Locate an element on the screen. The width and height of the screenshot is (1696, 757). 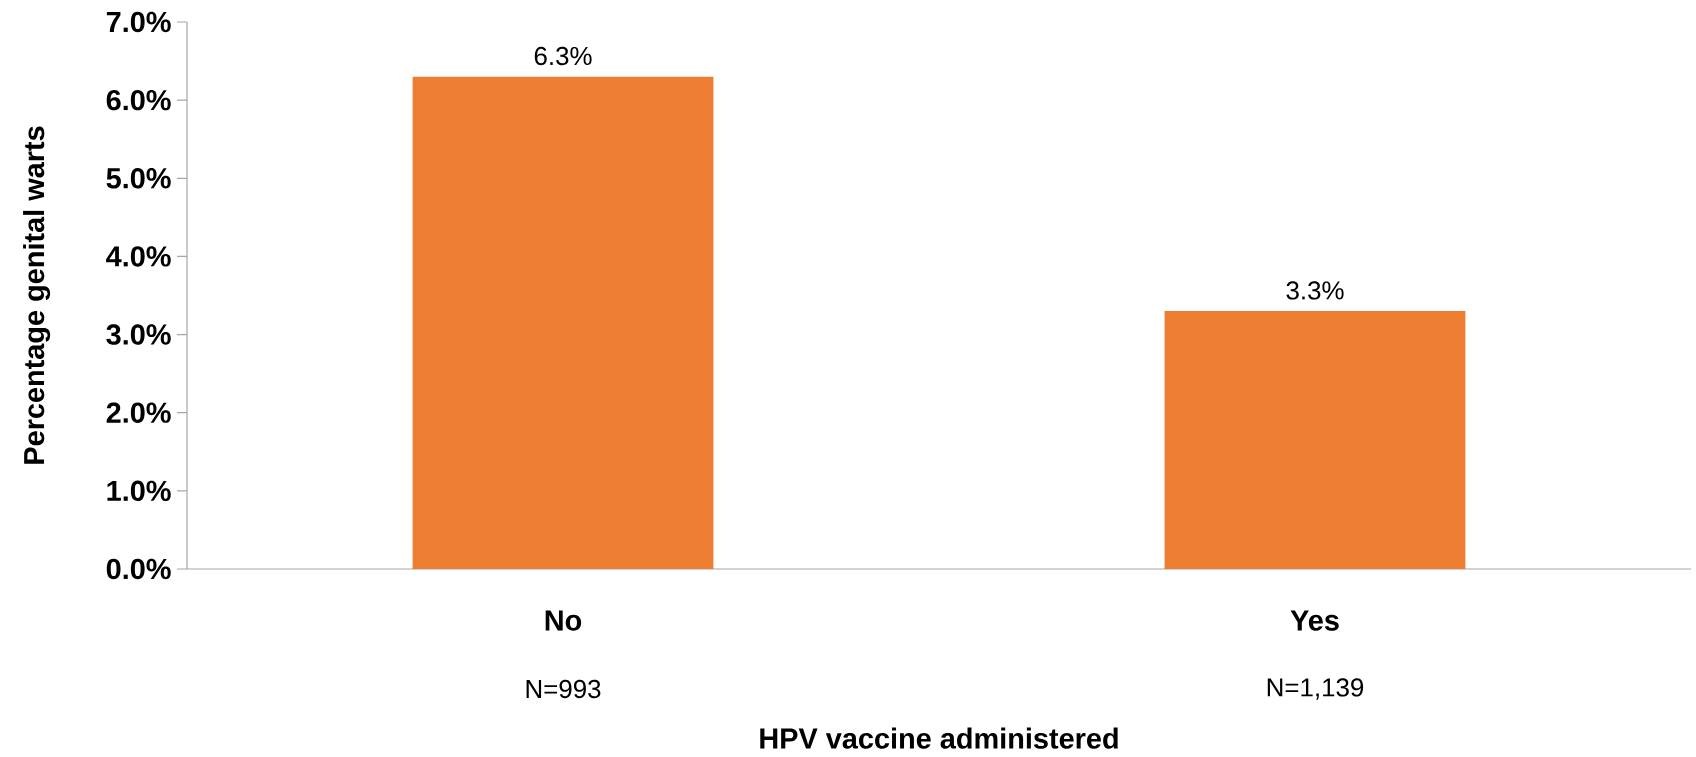
y-tick-label: 1.0% is located at coordinates (139, 491).